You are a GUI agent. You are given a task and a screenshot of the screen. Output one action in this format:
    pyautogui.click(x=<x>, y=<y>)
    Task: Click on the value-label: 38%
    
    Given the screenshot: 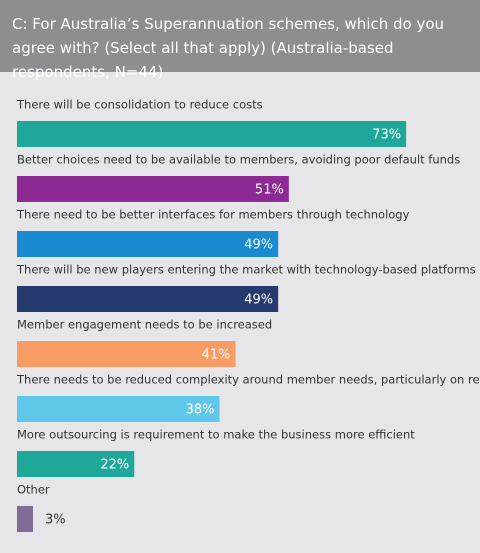 What is the action you would take?
    pyautogui.click(x=200, y=410)
    